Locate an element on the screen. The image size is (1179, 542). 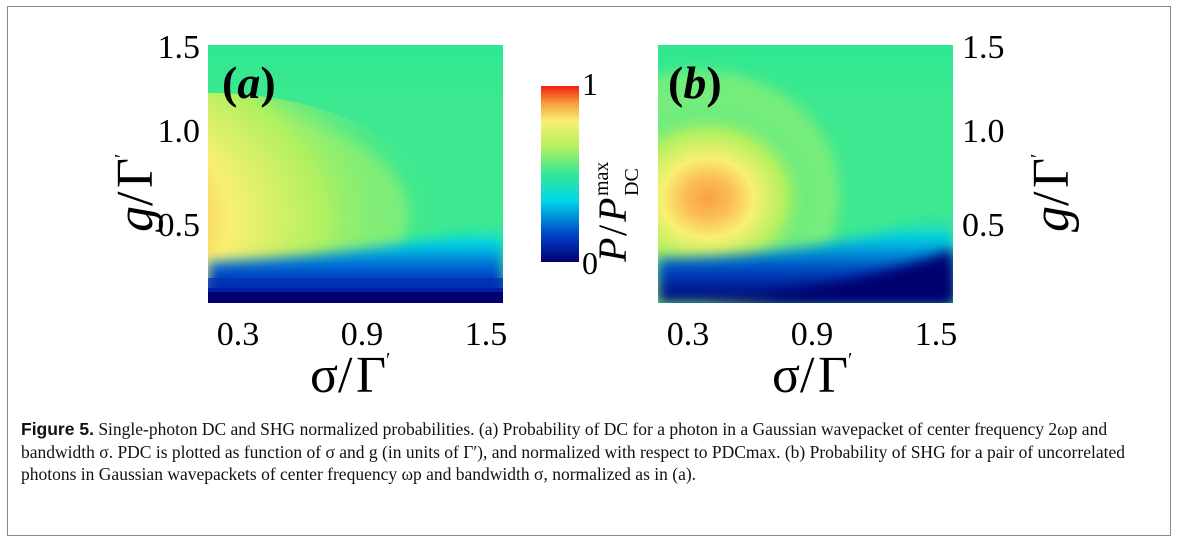
x-tick-b-1-5: 1.5 is located at coordinates (936, 334).